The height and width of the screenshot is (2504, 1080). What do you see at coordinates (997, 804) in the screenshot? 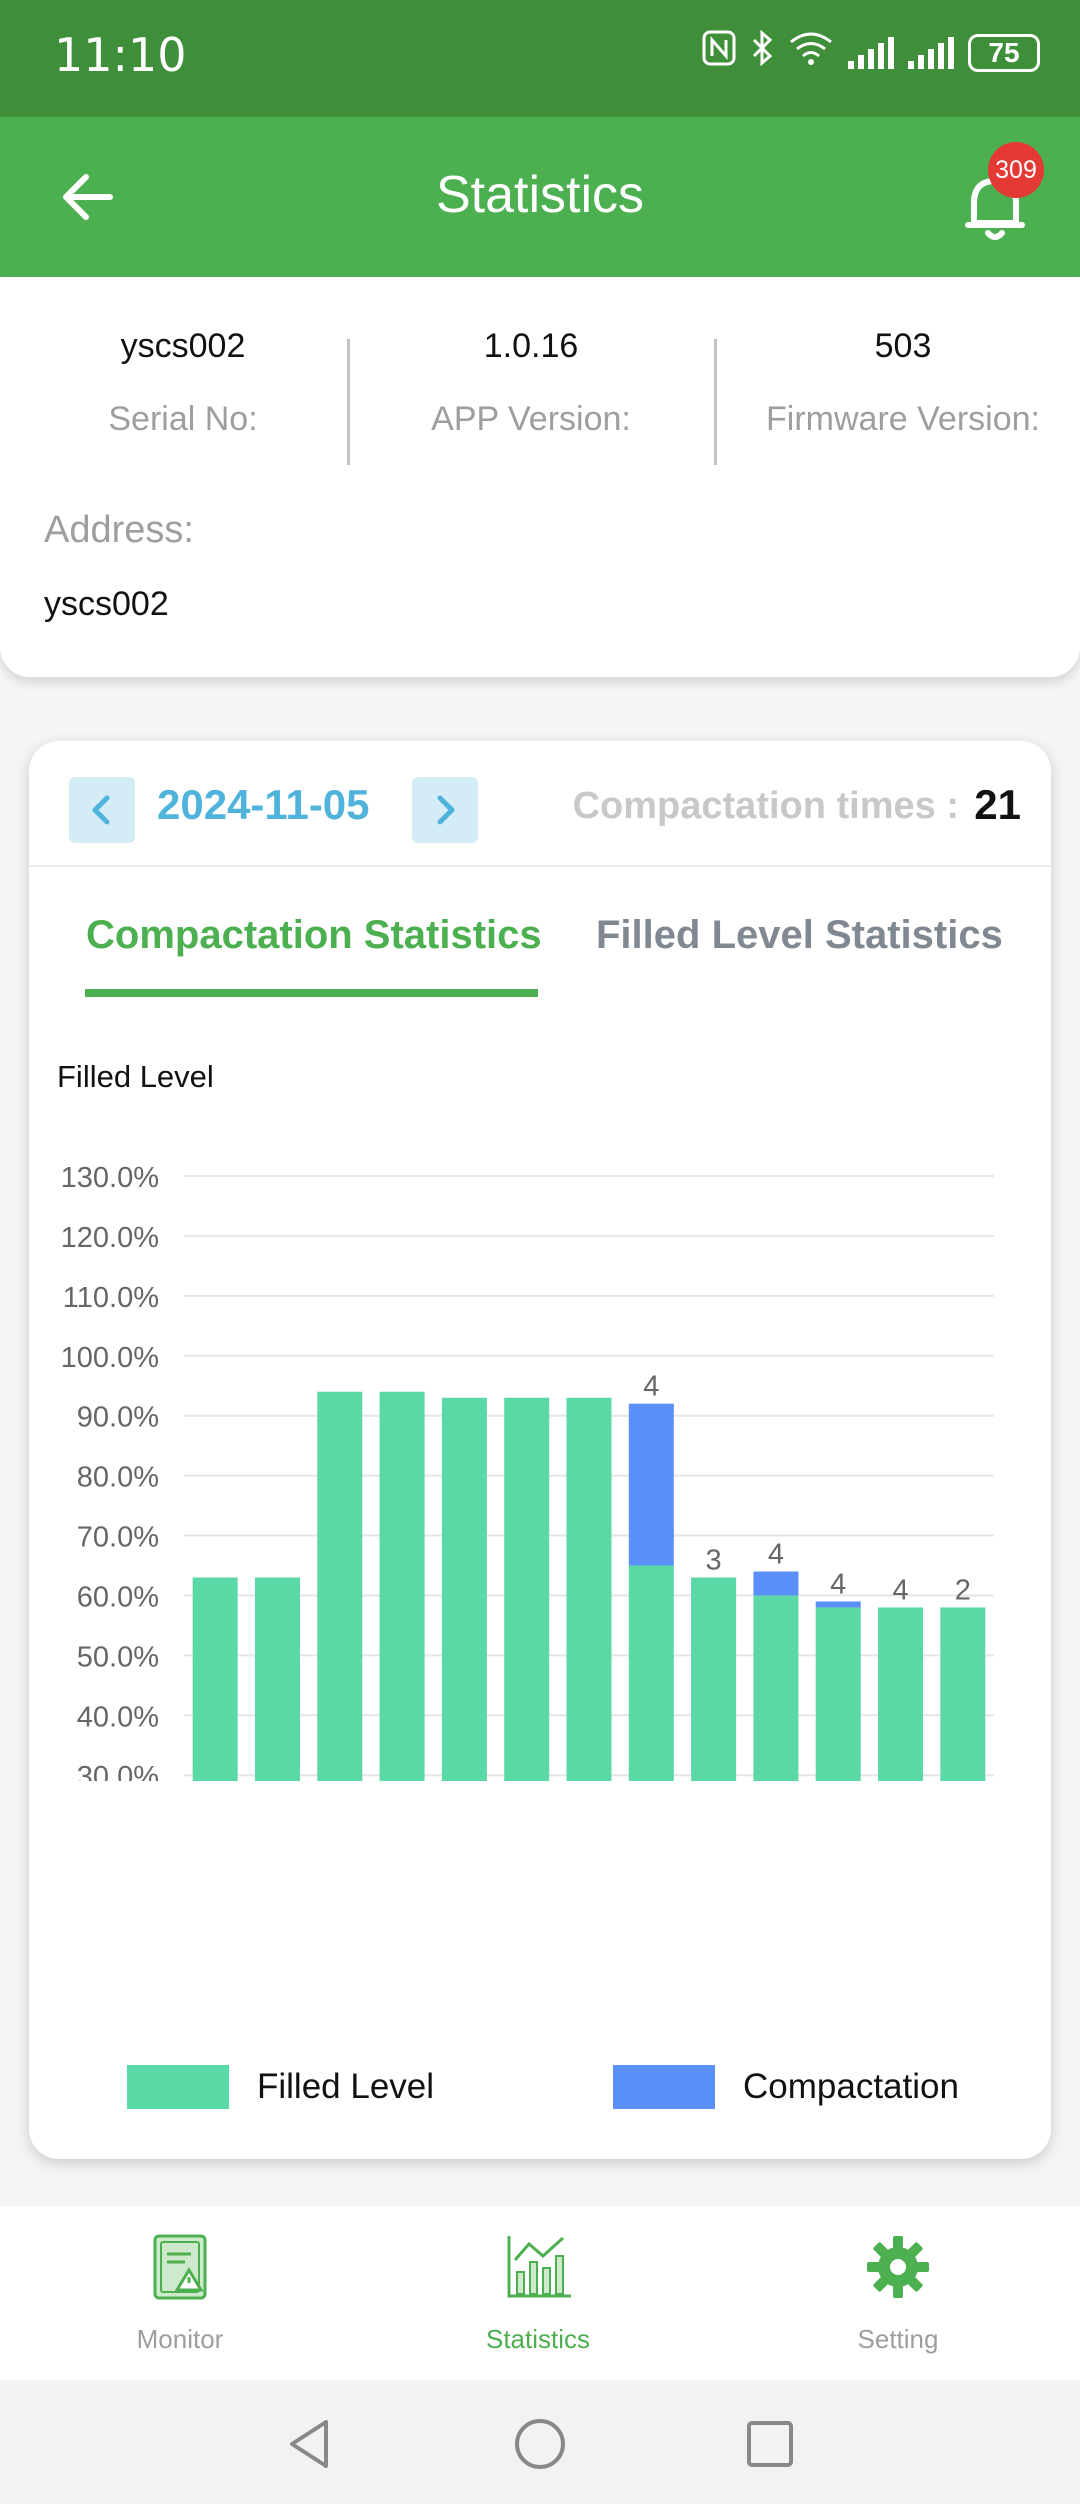
I see `compaction-times-value: 21` at bounding box center [997, 804].